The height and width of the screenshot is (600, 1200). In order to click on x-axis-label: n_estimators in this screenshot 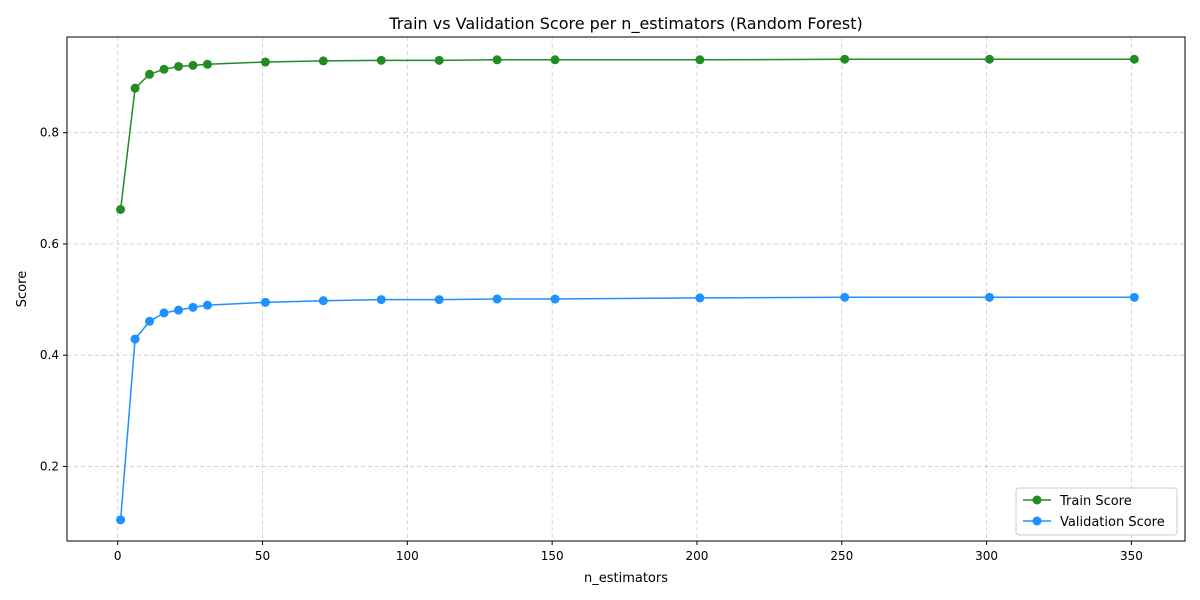, I will do `click(626, 578)`.